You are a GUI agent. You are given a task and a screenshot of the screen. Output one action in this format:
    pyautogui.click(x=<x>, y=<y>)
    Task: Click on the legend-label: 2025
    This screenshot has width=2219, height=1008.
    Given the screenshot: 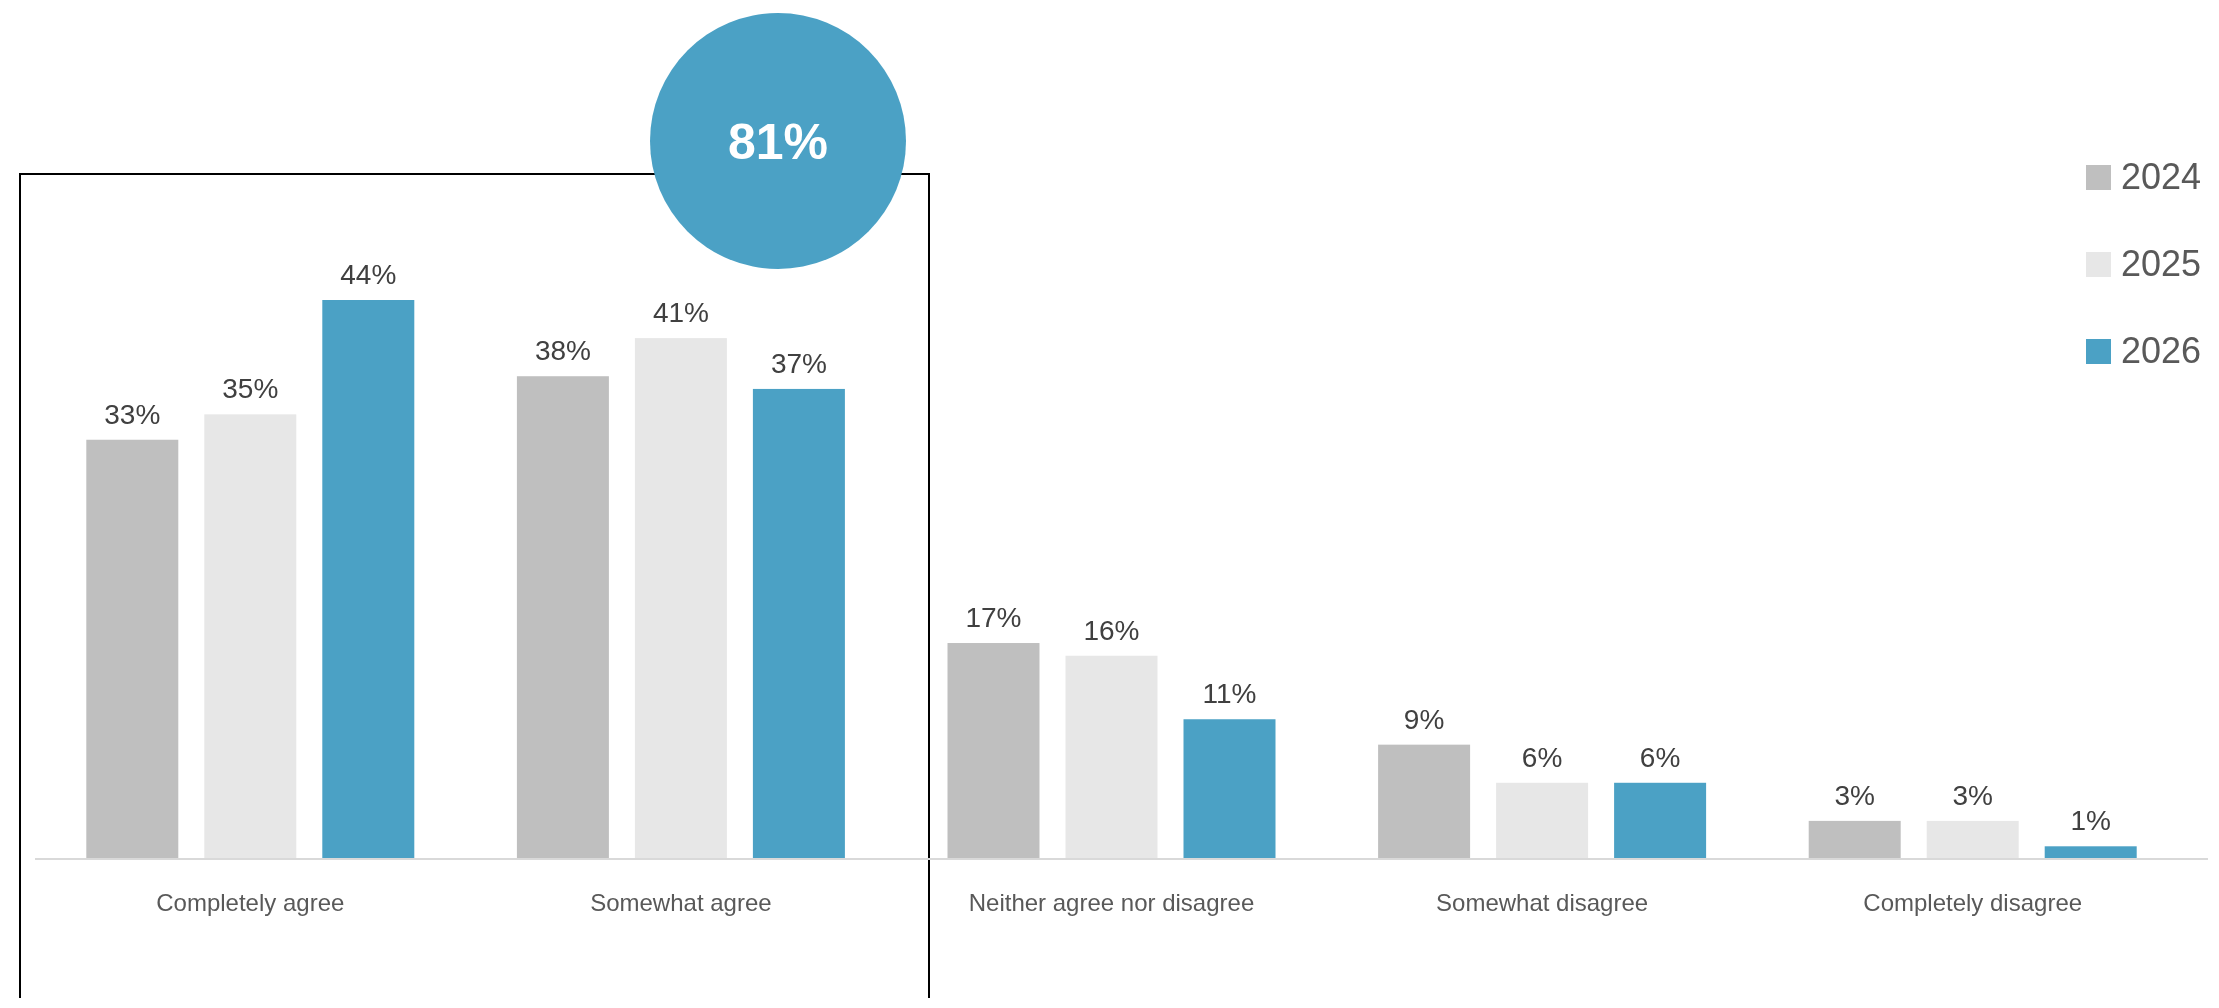 What is the action you would take?
    pyautogui.click(x=2161, y=263)
    